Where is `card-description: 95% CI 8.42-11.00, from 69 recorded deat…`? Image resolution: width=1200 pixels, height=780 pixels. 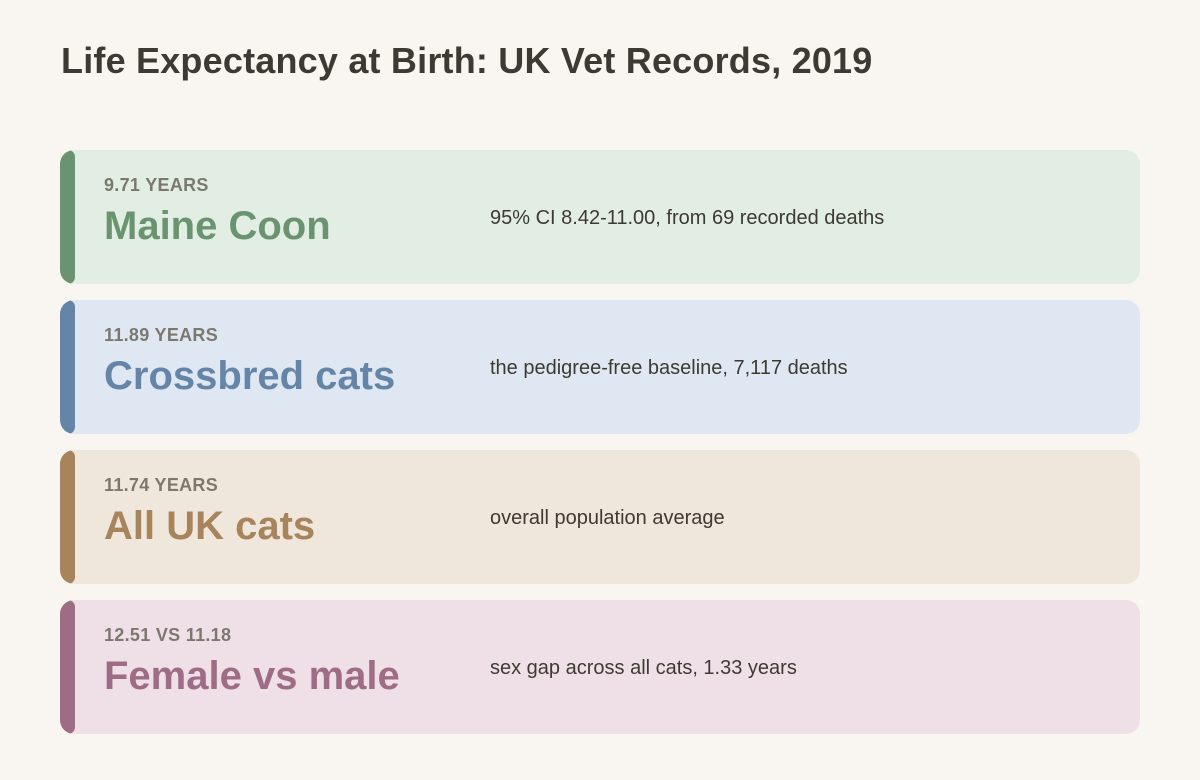 card-description: 95% CI 8.42-11.00, from 69 recorded deat… is located at coordinates (687, 218).